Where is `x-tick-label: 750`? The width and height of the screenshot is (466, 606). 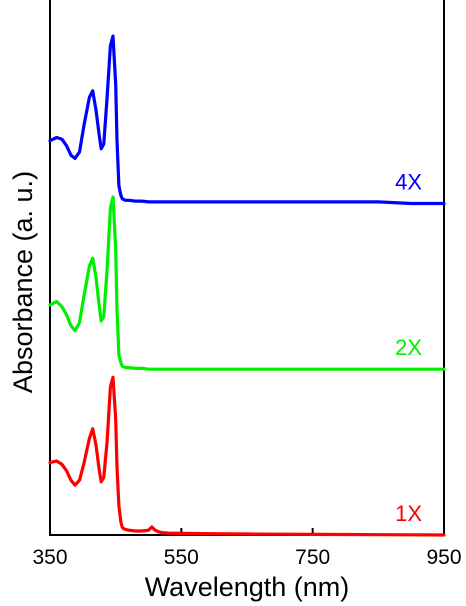
x-tick-label: 750 is located at coordinates (312, 557).